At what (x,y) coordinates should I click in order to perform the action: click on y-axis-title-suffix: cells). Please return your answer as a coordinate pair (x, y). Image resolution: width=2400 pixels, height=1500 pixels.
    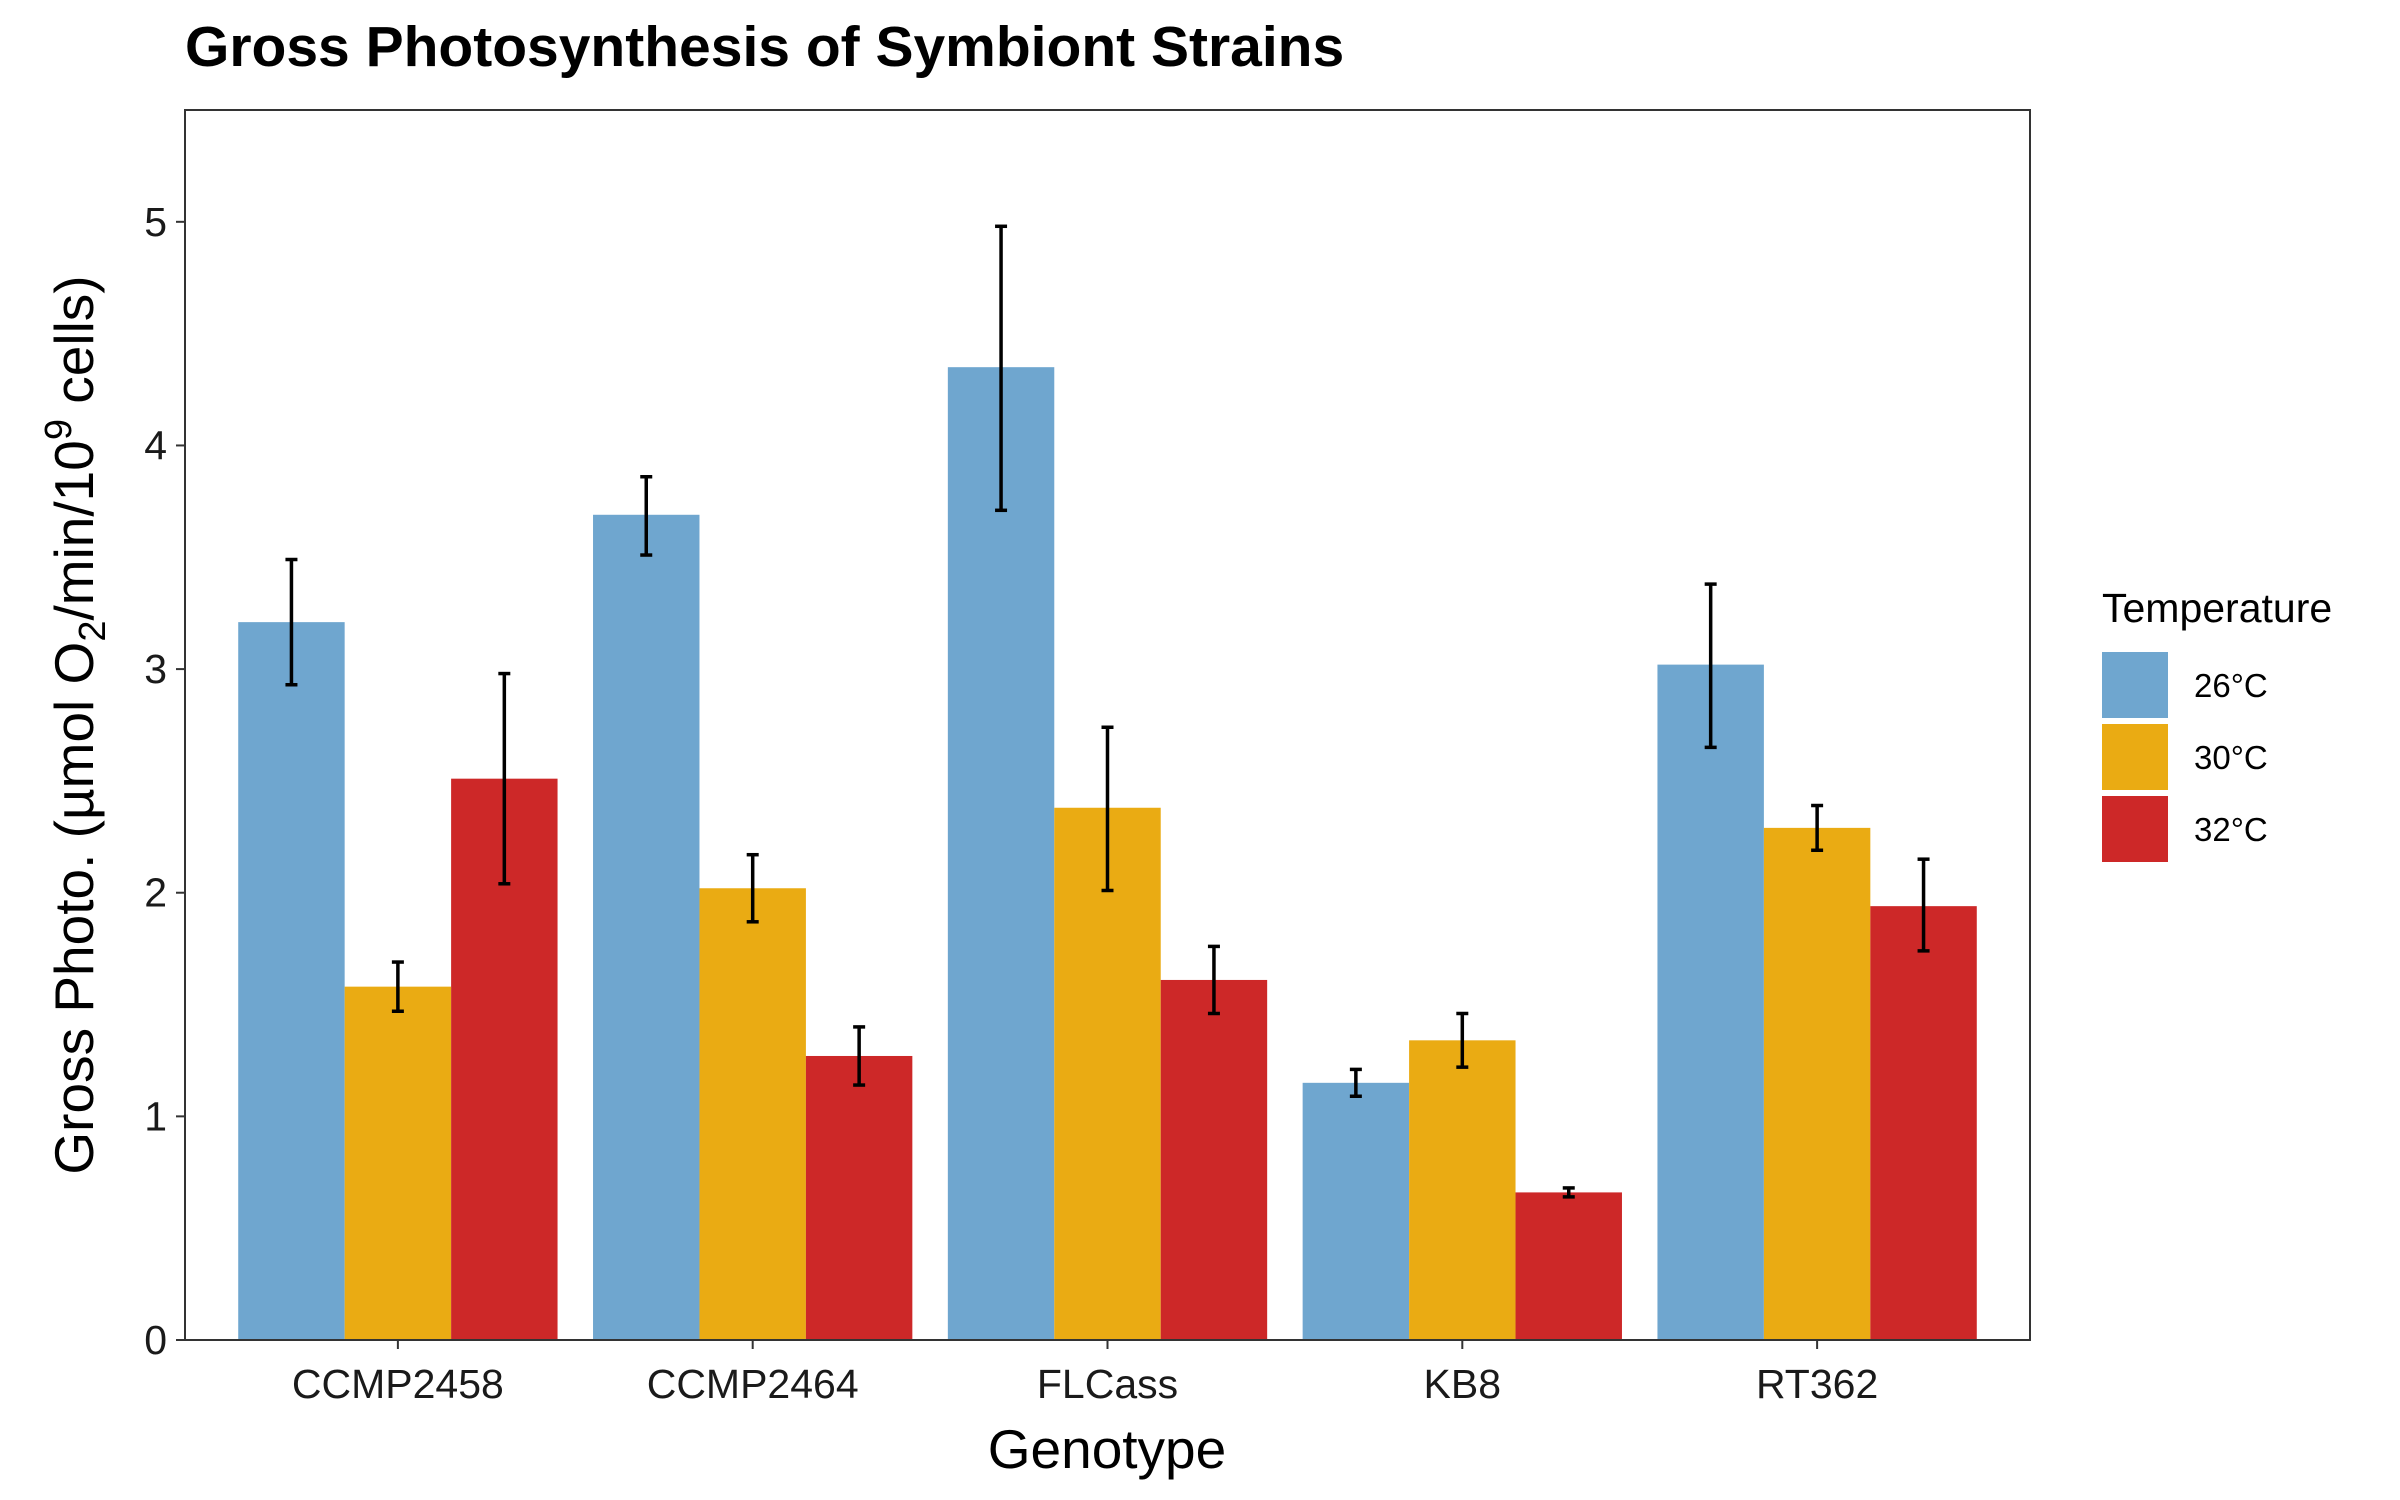
    Looking at the image, I should click on (74, 347).